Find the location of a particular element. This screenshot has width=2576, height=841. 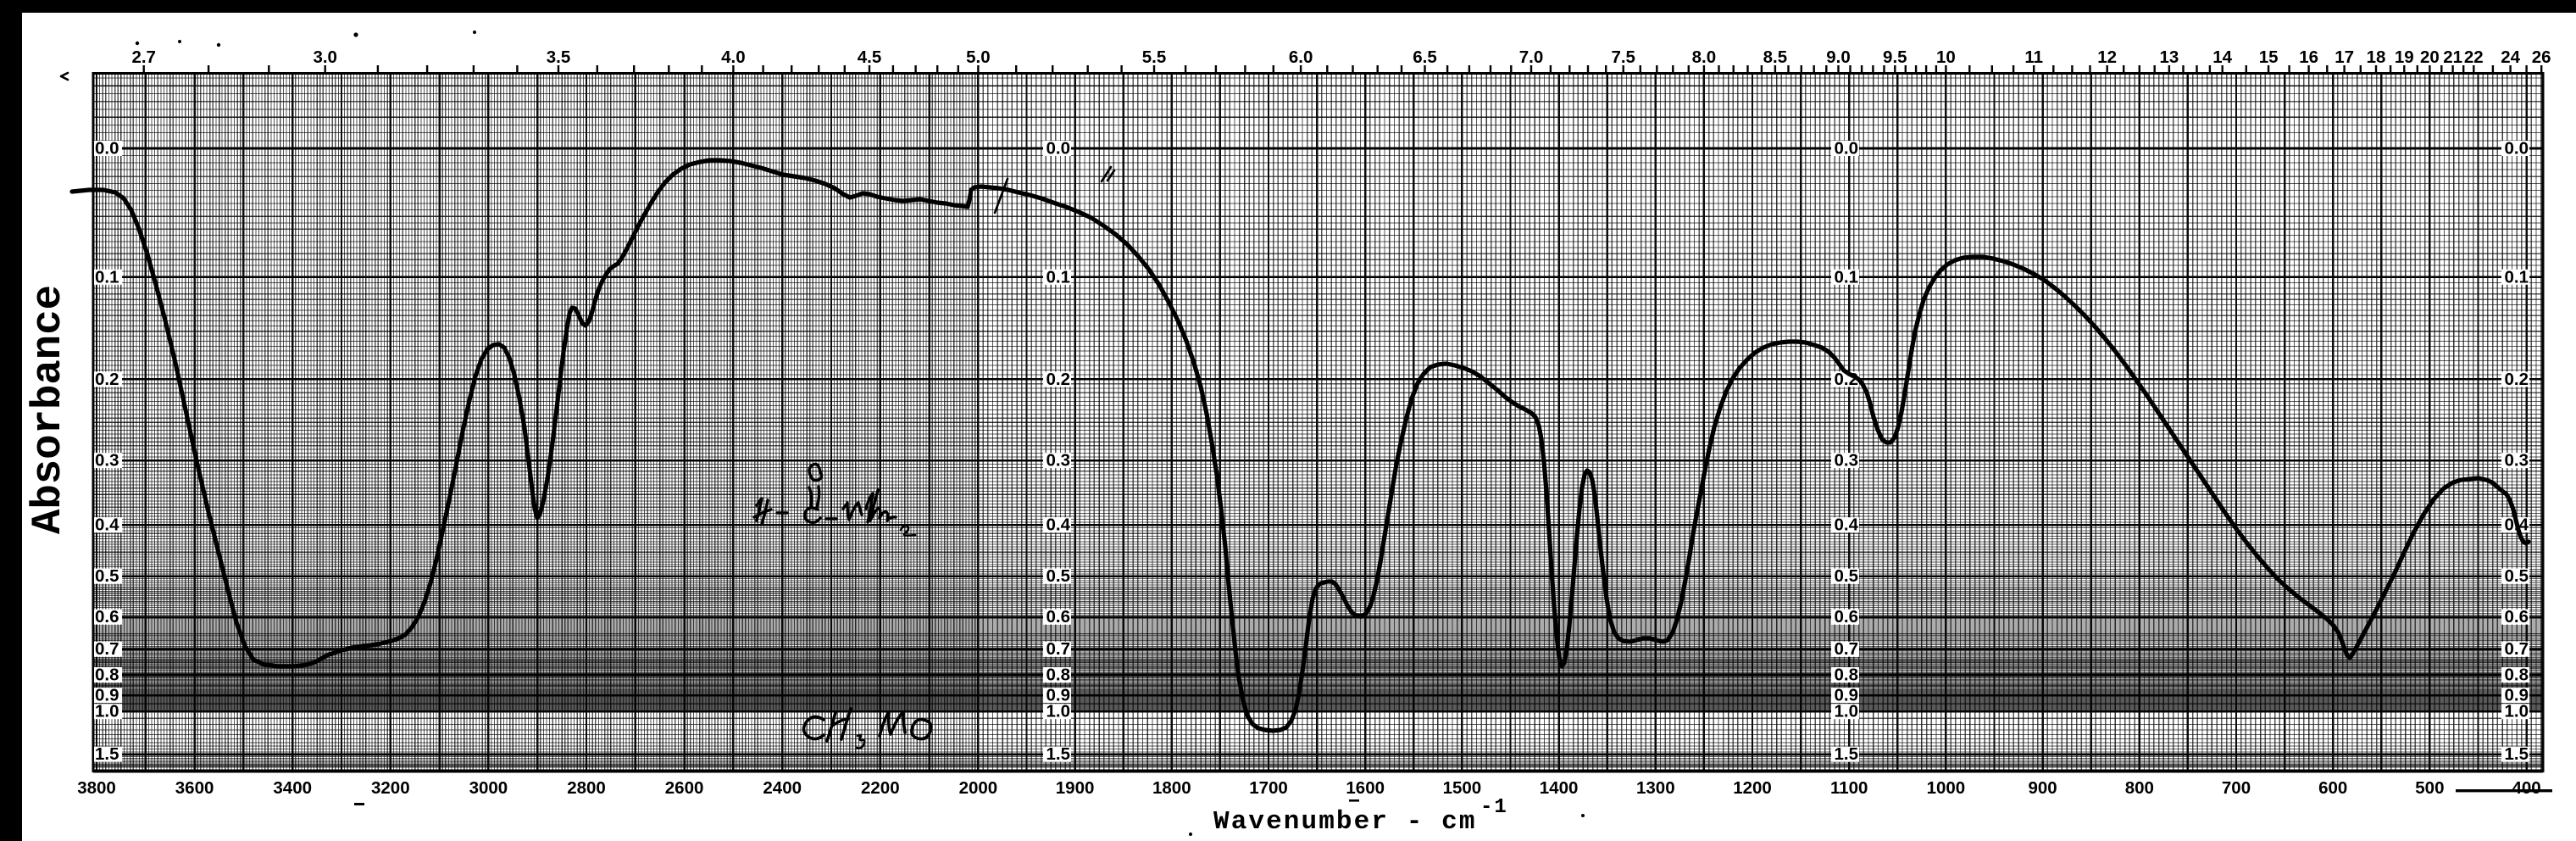

svg-text: 2200 is located at coordinates (880, 788).